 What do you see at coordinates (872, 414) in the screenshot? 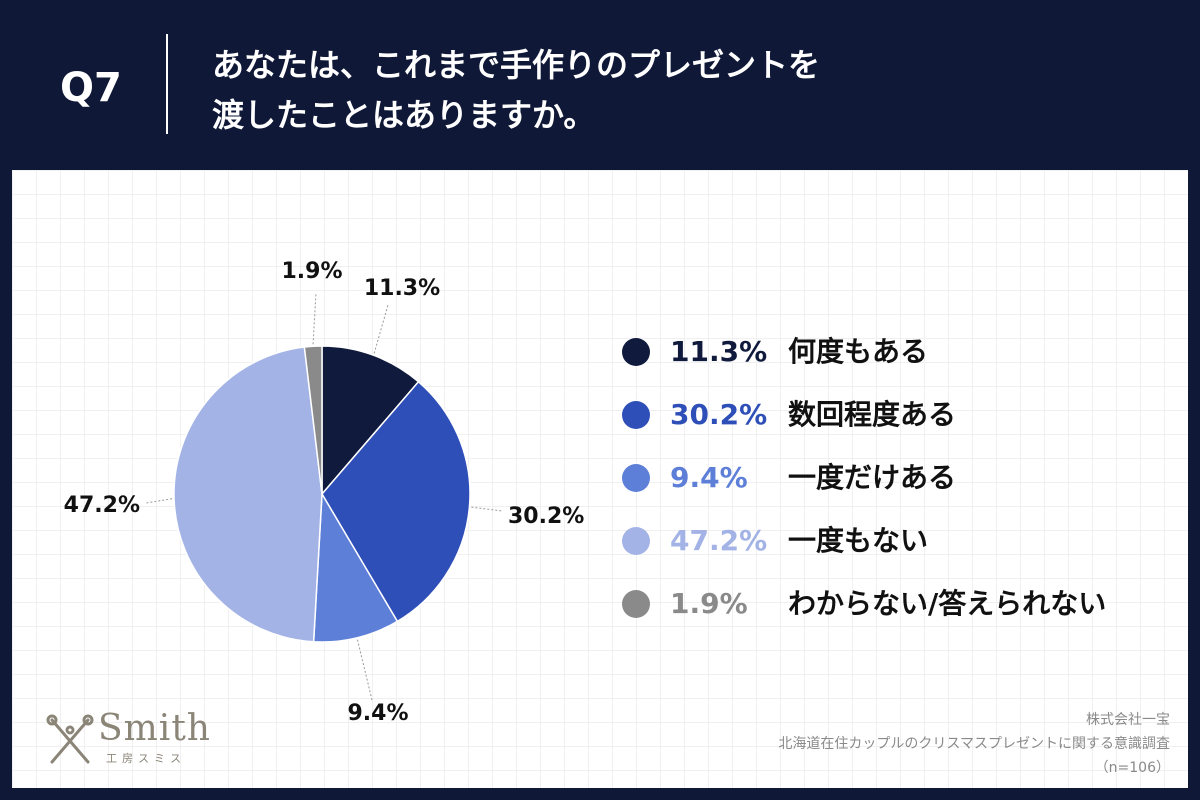
I see `legend-label: 数回程度ある` at bounding box center [872, 414].